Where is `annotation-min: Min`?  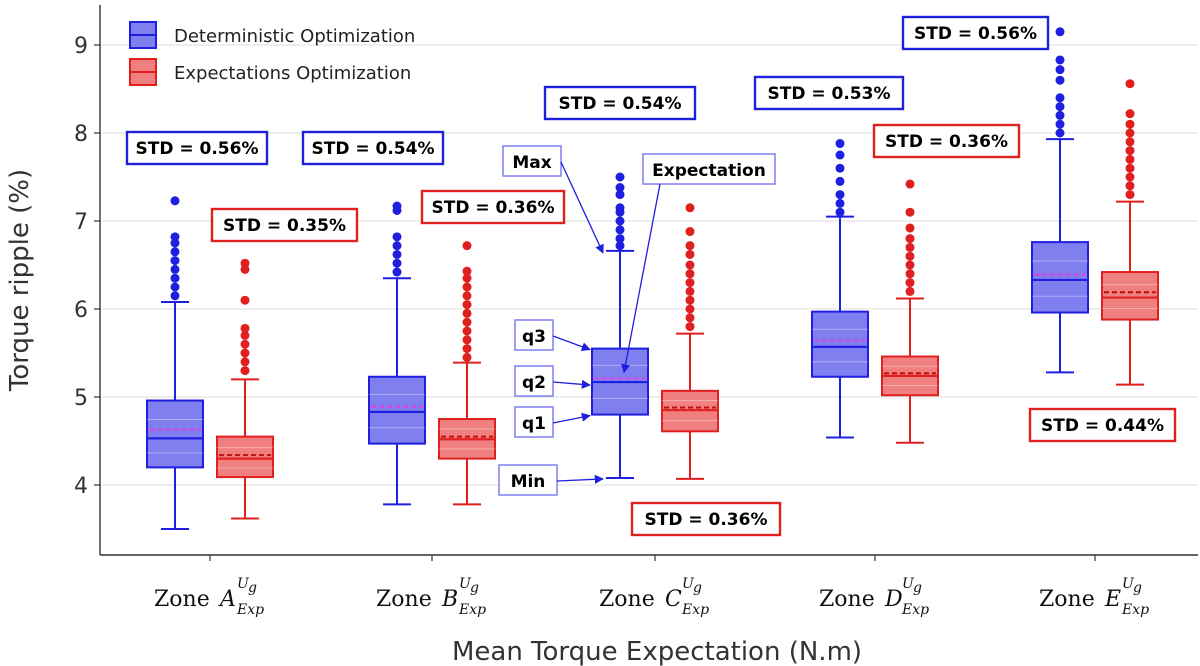 annotation-min: Min is located at coordinates (551, 480).